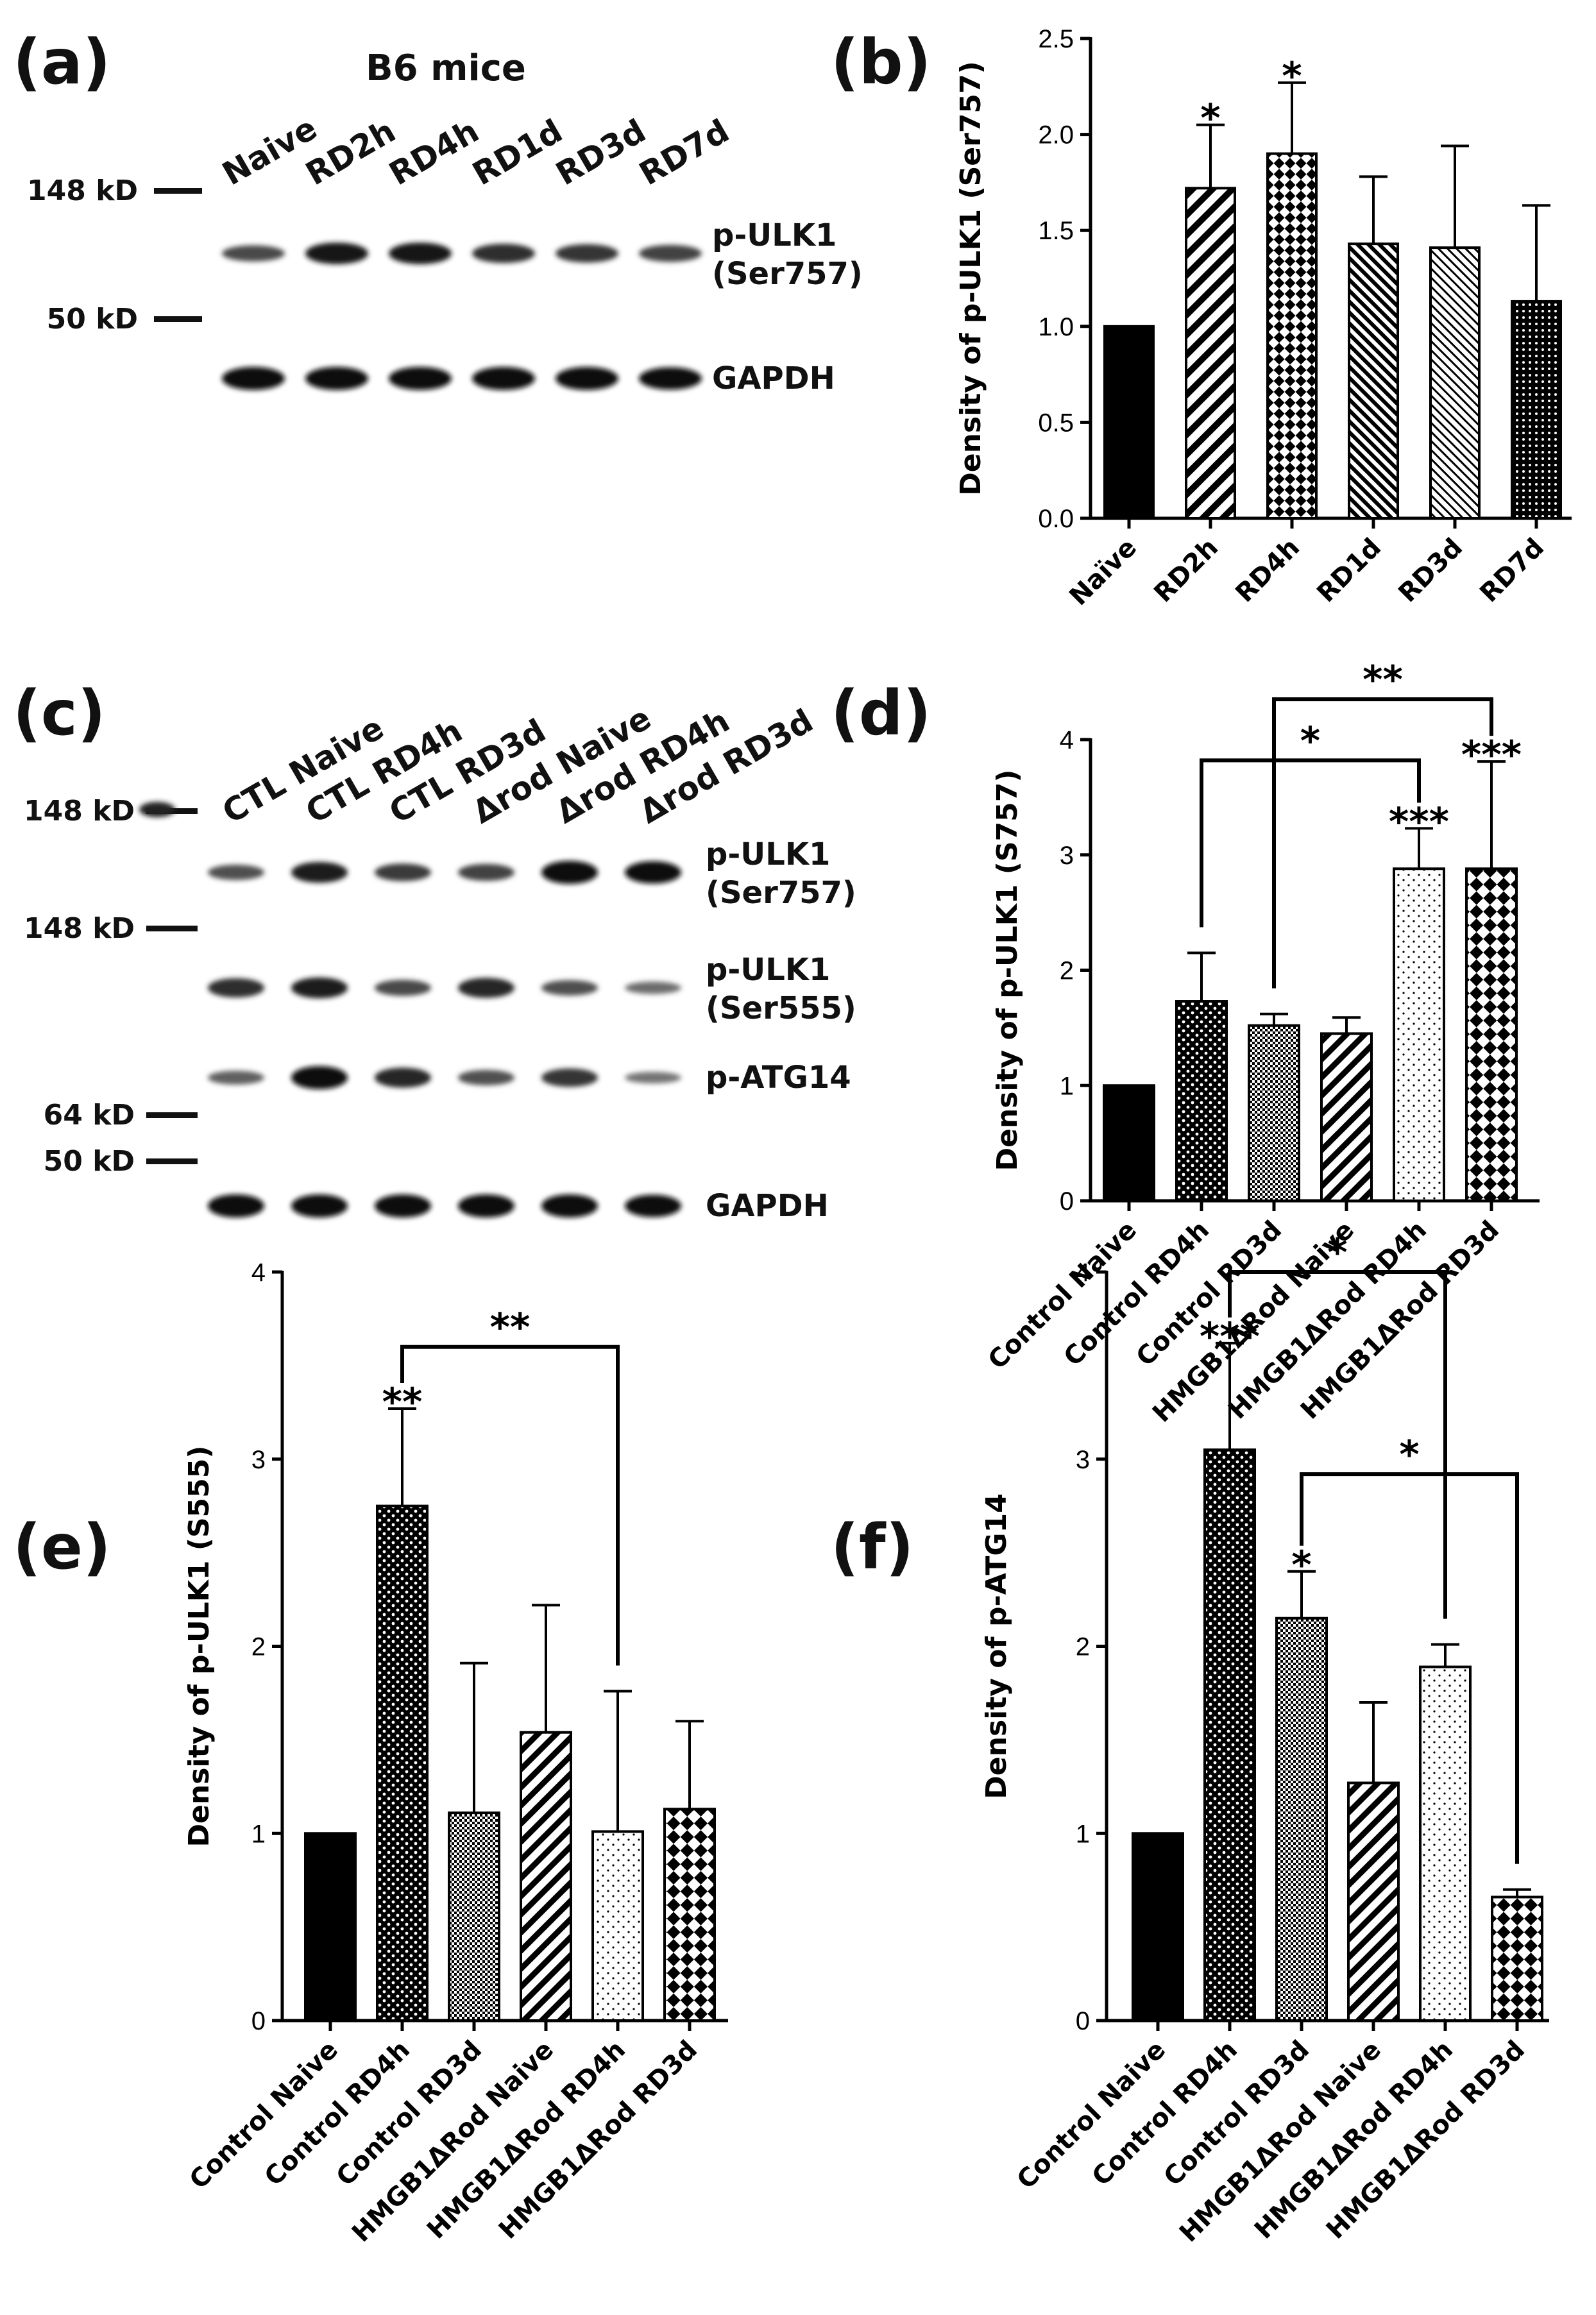 This screenshot has width=1596, height=2315. I want to click on band-label: p-ATG14, so click(779, 1078).